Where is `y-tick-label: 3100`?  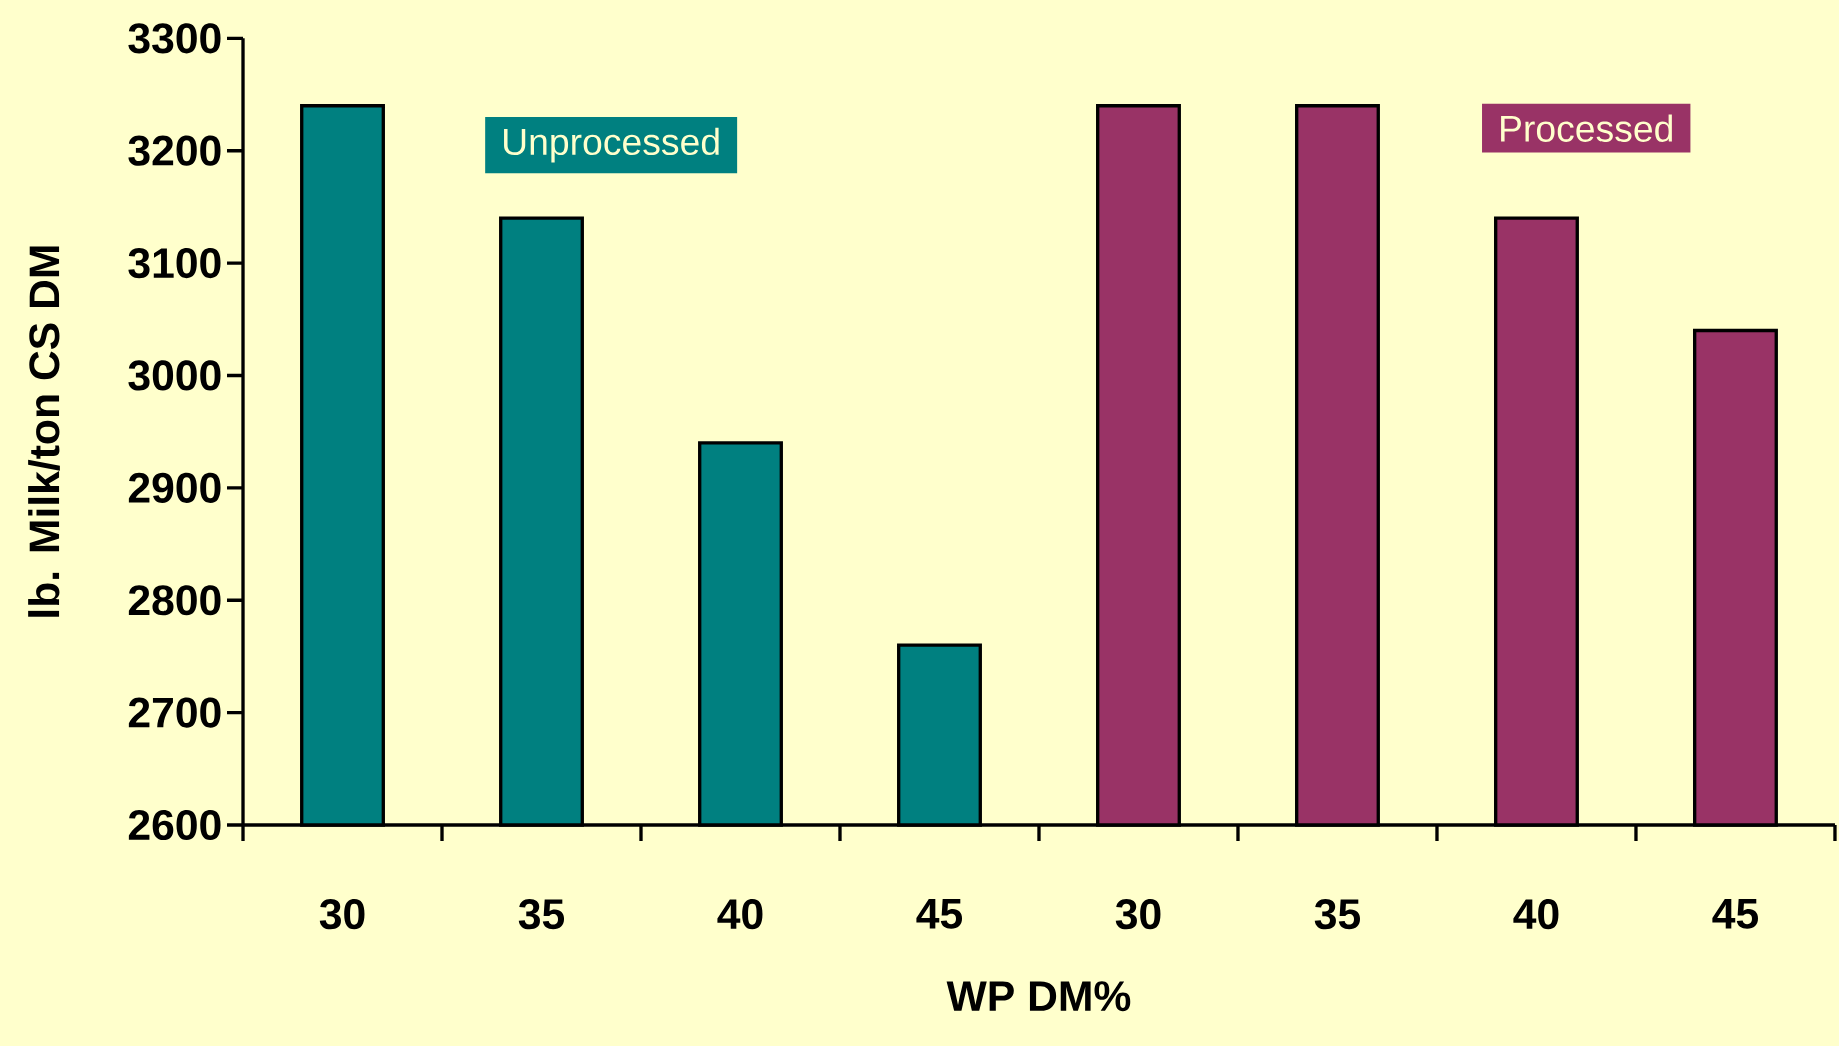
y-tick-label: 3100 is located at coordinates (174, 263).